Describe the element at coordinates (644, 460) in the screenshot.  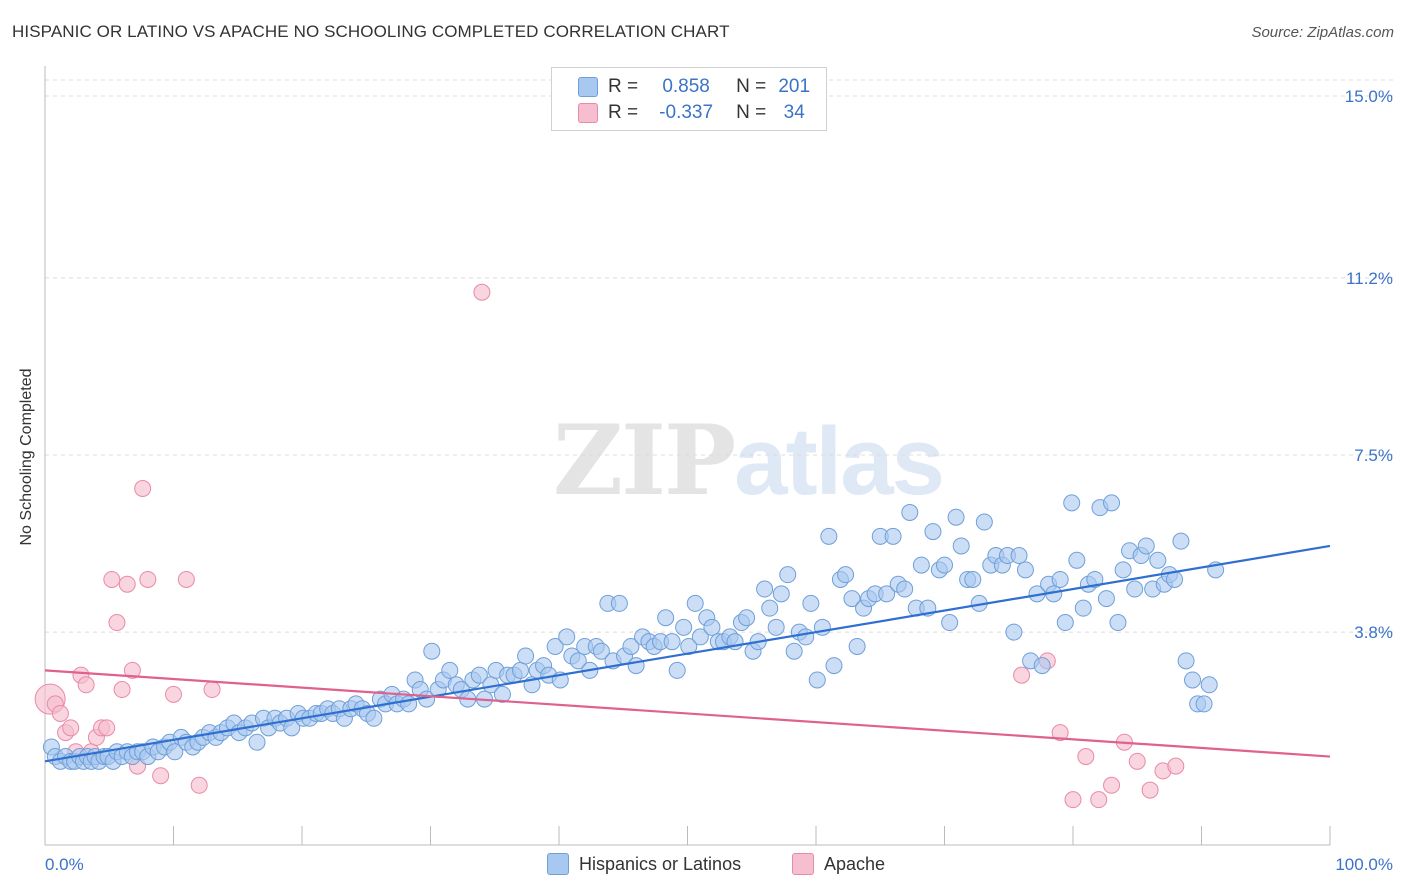
I see `watermark-zip: ZIP` at that location.